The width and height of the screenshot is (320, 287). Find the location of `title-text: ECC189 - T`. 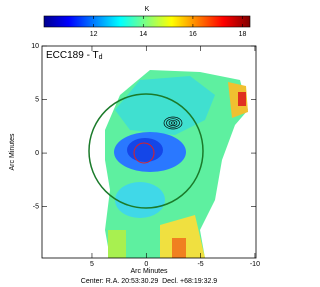

title-text: ECC189 - T is located at coordinates (72, 55).